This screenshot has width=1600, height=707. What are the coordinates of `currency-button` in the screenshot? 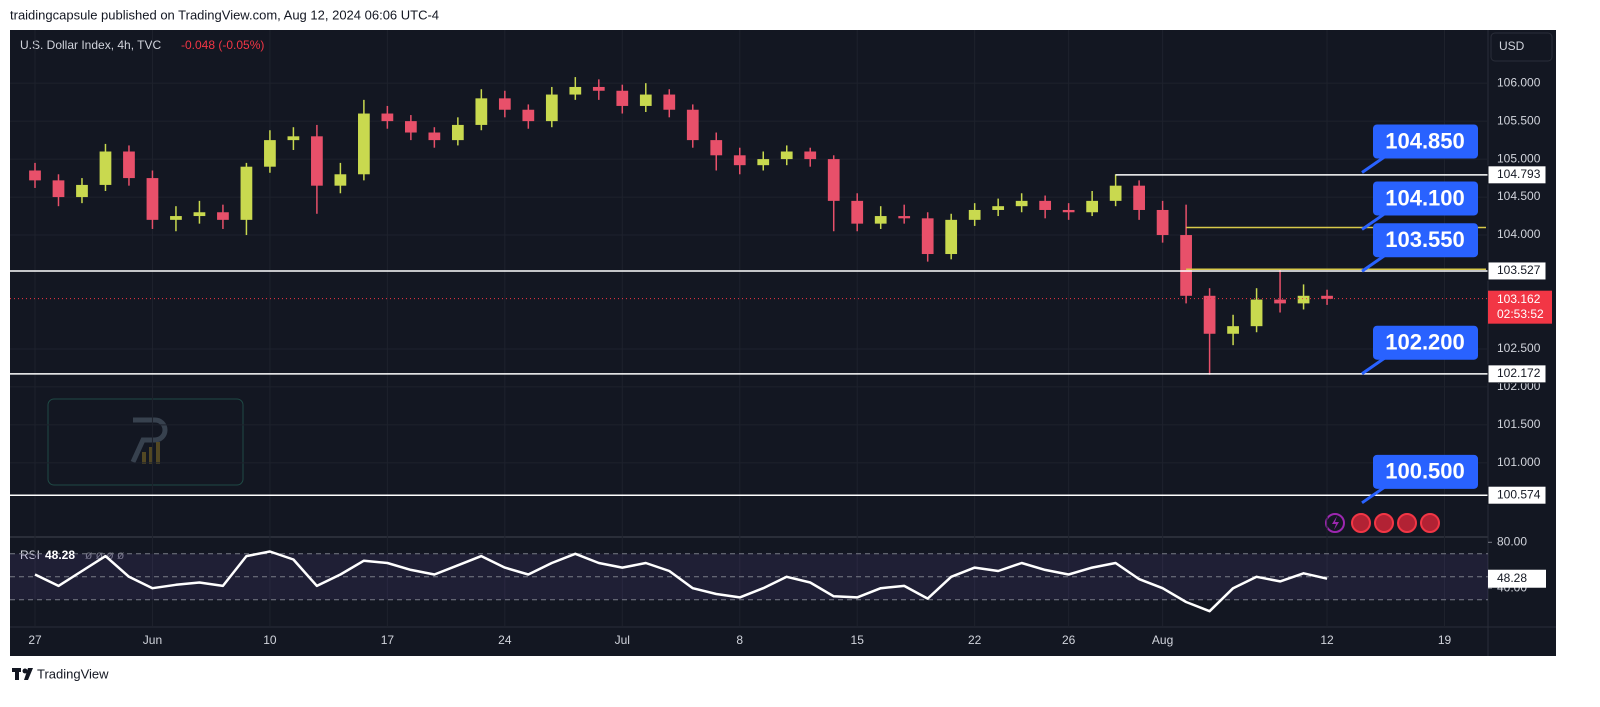 It's located at (1521, 47).